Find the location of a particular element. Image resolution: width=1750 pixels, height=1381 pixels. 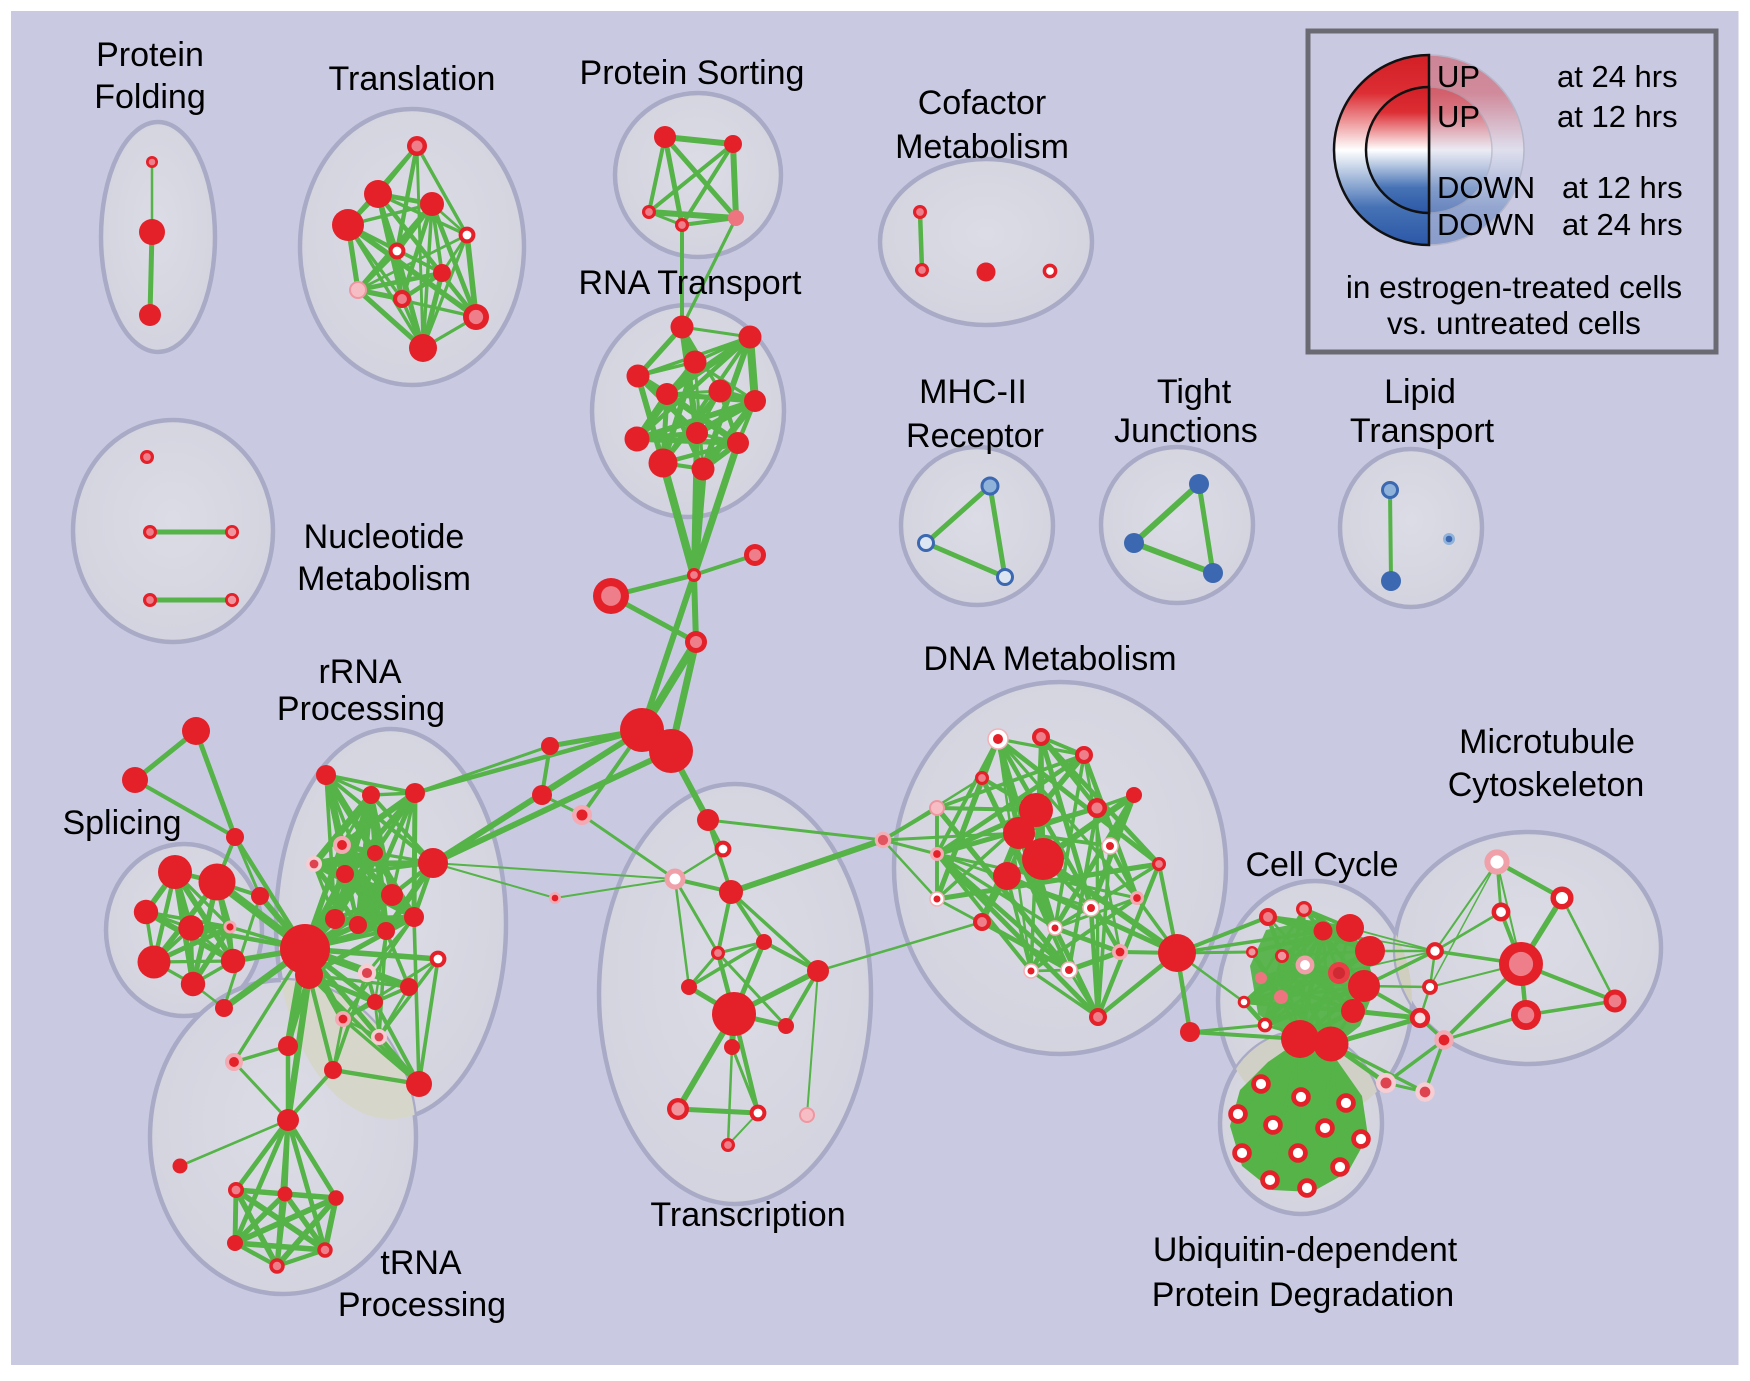

svg-text: rRNA is located at coordinates (359, 672).